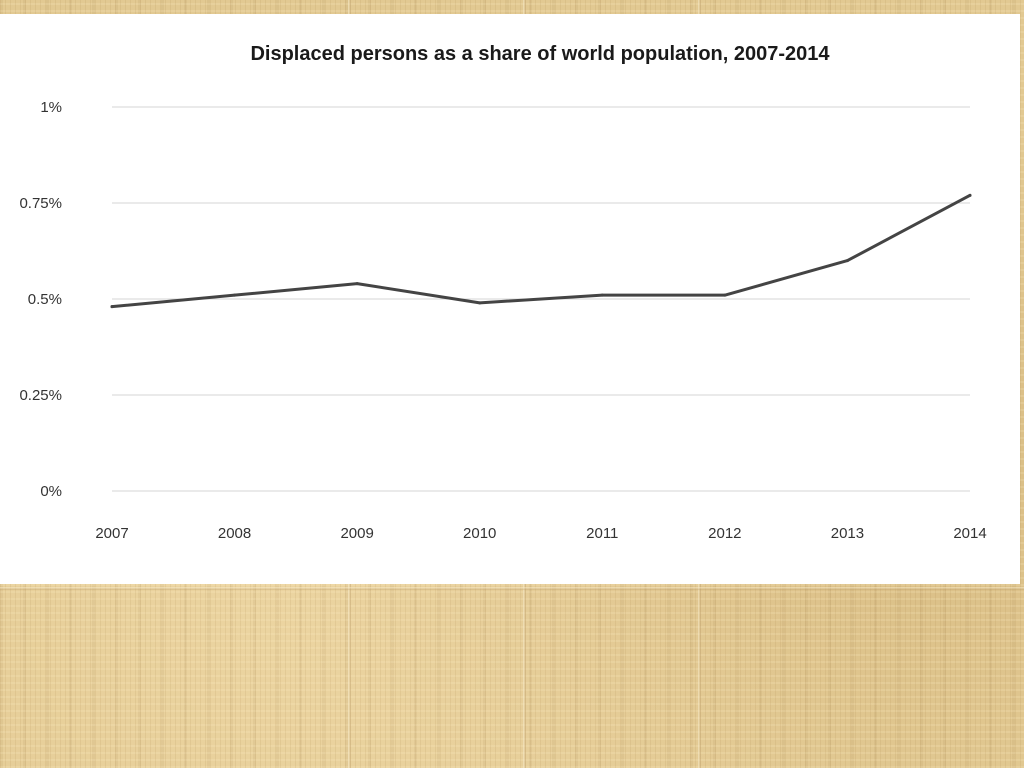 The width and height of the screenshot is (1024, 768). What do you see at coordinates (45, 299) in the screenshot?
I see `y-tick-label: 0.5%` at bounding box center [45, 299].